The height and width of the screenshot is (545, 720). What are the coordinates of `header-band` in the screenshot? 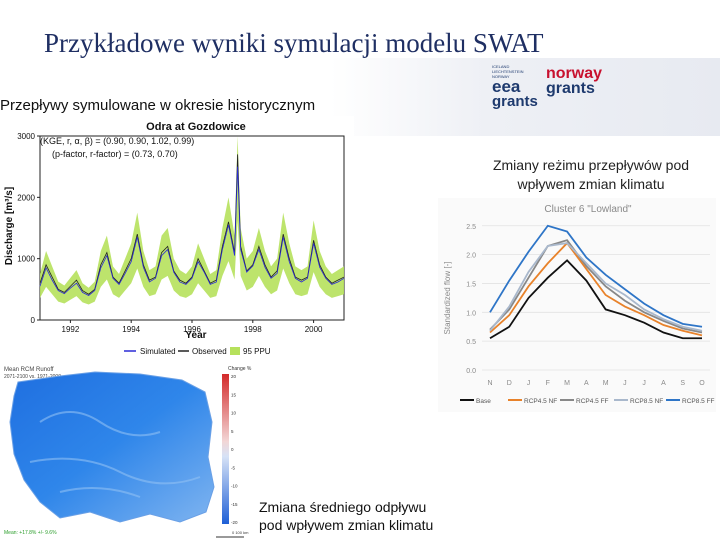 It's located at (525, 97).